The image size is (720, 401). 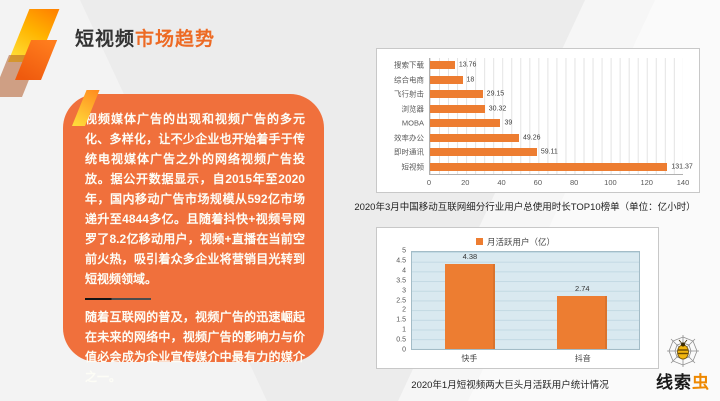 What do you see at coordinates (470, 80) in the screenshot?
I see `hbar-value-label: 18` at bounding box center [470, 80].